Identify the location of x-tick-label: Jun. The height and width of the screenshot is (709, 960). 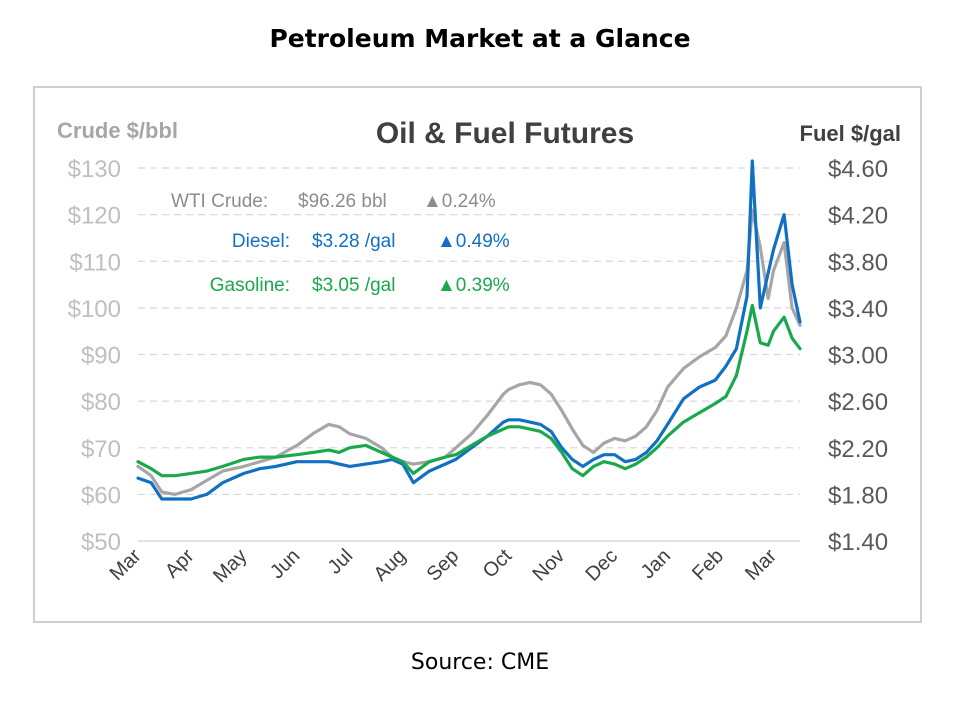
(285, 564).